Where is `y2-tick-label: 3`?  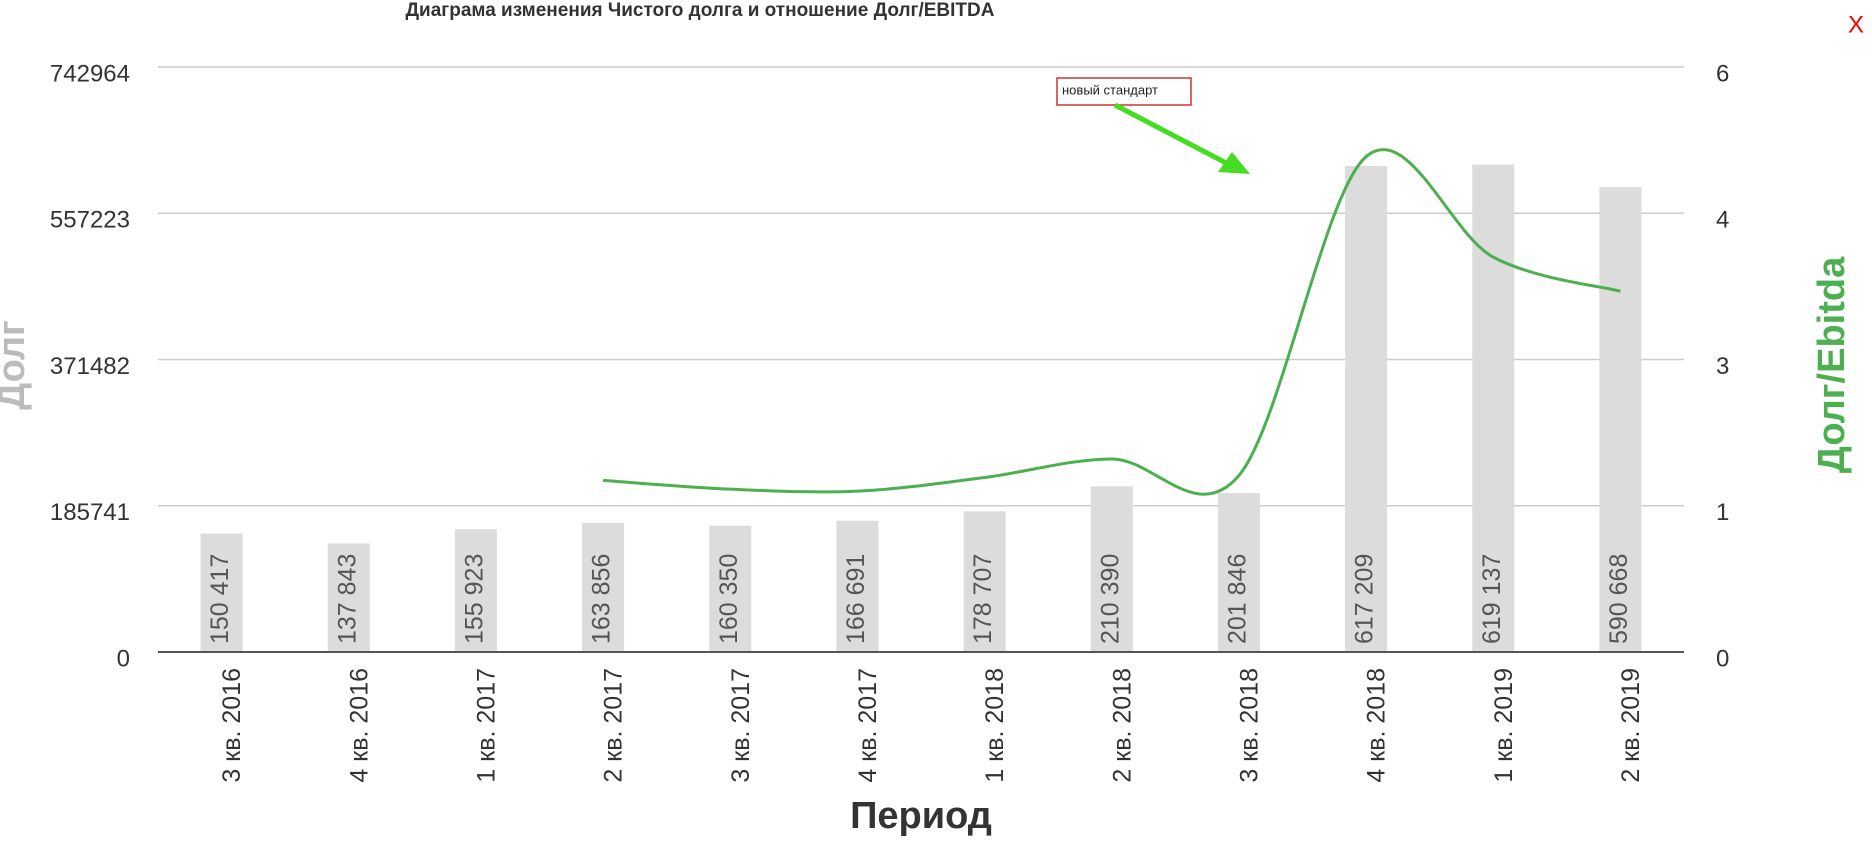 y2-tick-label: 3 is located at coordinates (1722, 366).